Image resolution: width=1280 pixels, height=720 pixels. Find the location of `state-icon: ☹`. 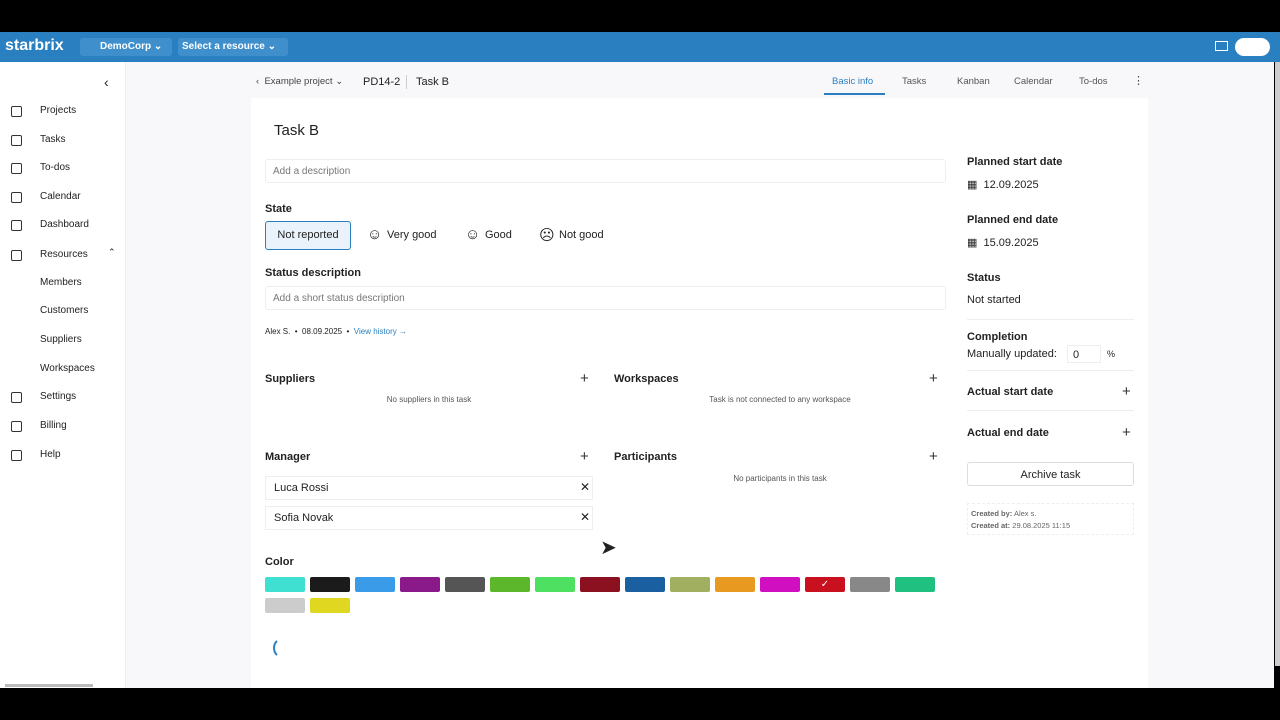

state-icon: ☹ is located at coordinates (547, 235).